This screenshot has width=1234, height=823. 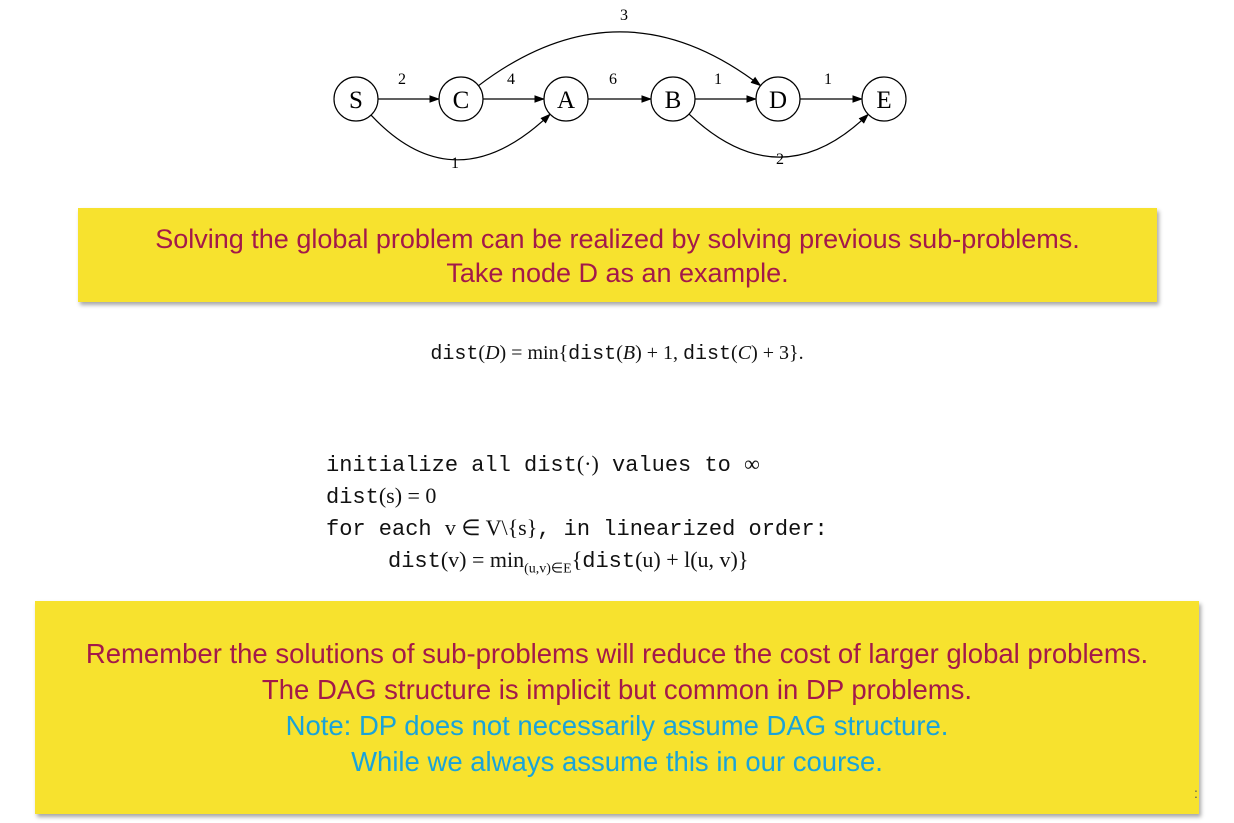 What do you see at coordinates (671, 465) in the screenshot?
I see `algo-init-rest: values to` at bounding box center [671, 465].